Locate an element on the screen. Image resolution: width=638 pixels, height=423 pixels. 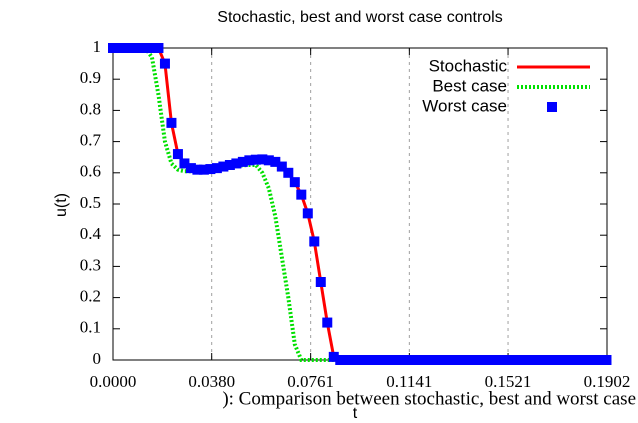
y-tick-label: 0 is located at coordinates (97, 358).